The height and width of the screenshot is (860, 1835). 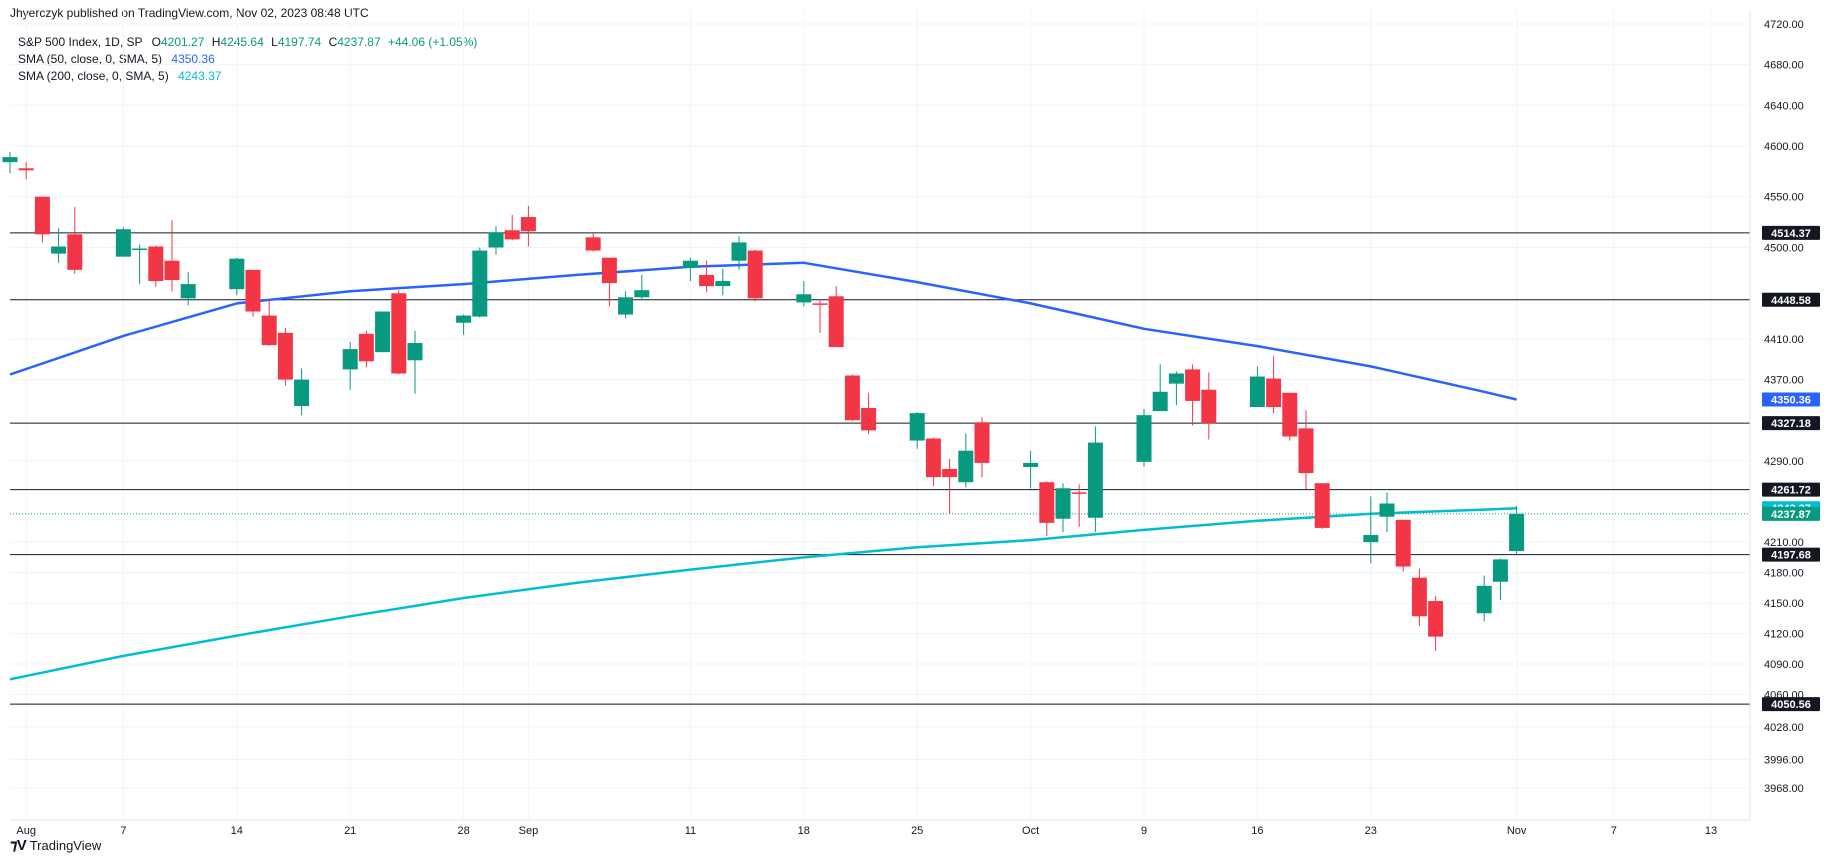 I want to click on level-price-tag: 4327.18, so click(x=1791, y=423).